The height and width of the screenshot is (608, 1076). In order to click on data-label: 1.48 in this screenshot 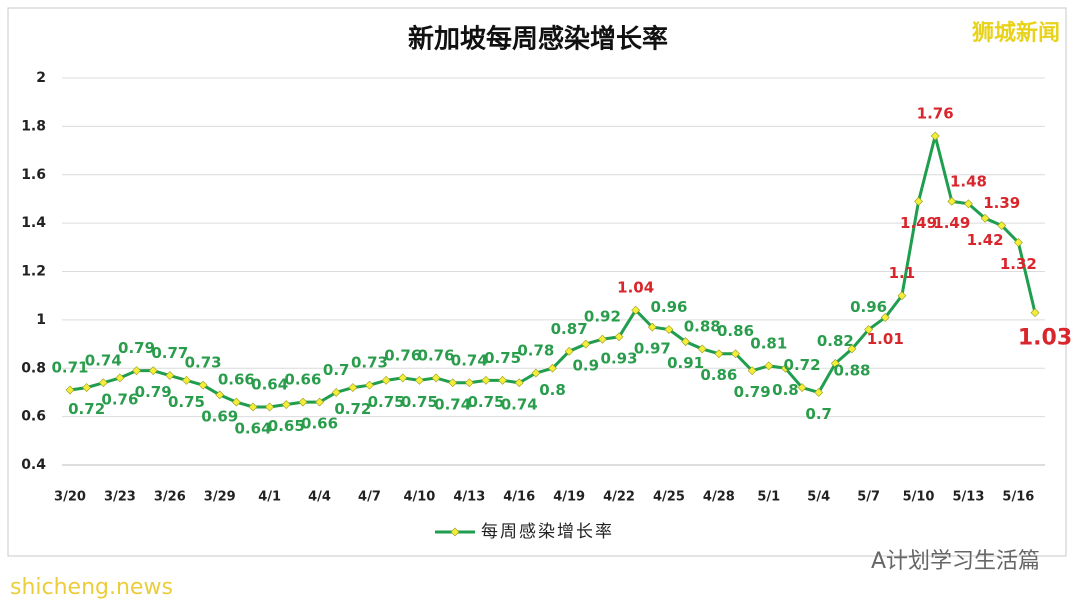, I will do `click(968, 181)`.